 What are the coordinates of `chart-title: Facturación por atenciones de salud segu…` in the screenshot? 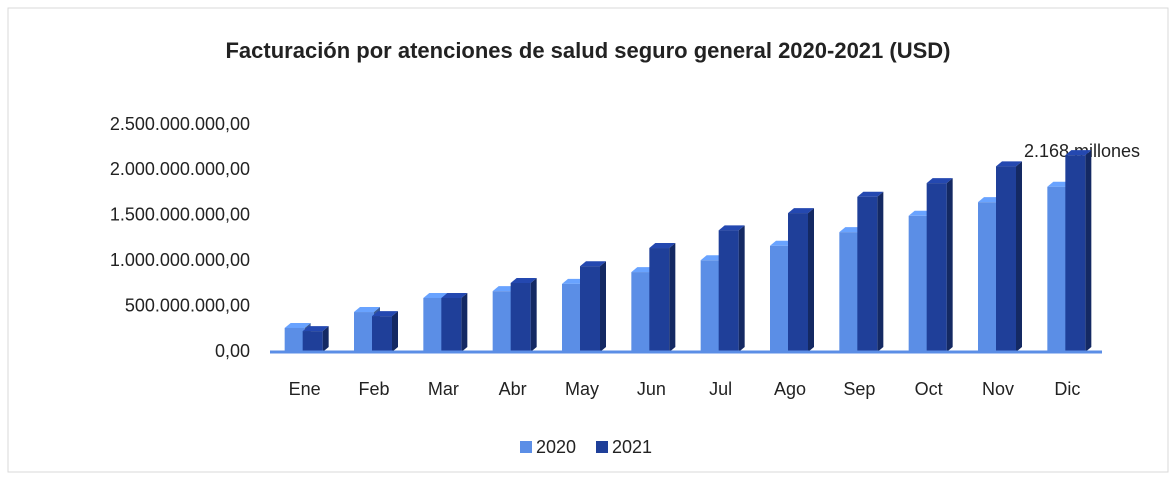 It's located at (587, 50).